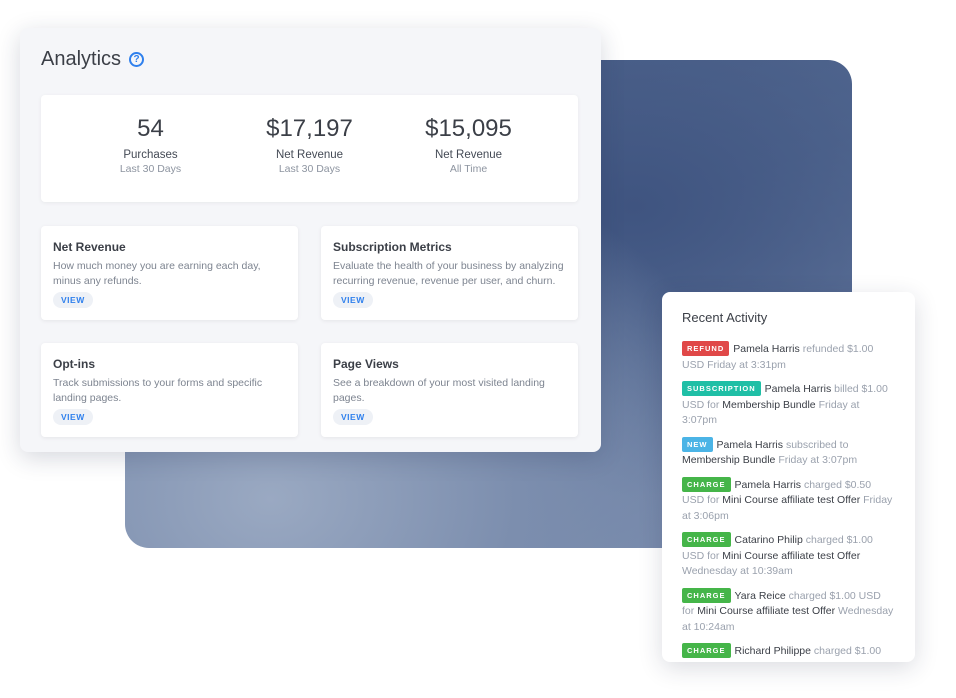  Describe the element at coordinates (468, 128) in the screenshot. I see `stat-value: $15,095` at that location.